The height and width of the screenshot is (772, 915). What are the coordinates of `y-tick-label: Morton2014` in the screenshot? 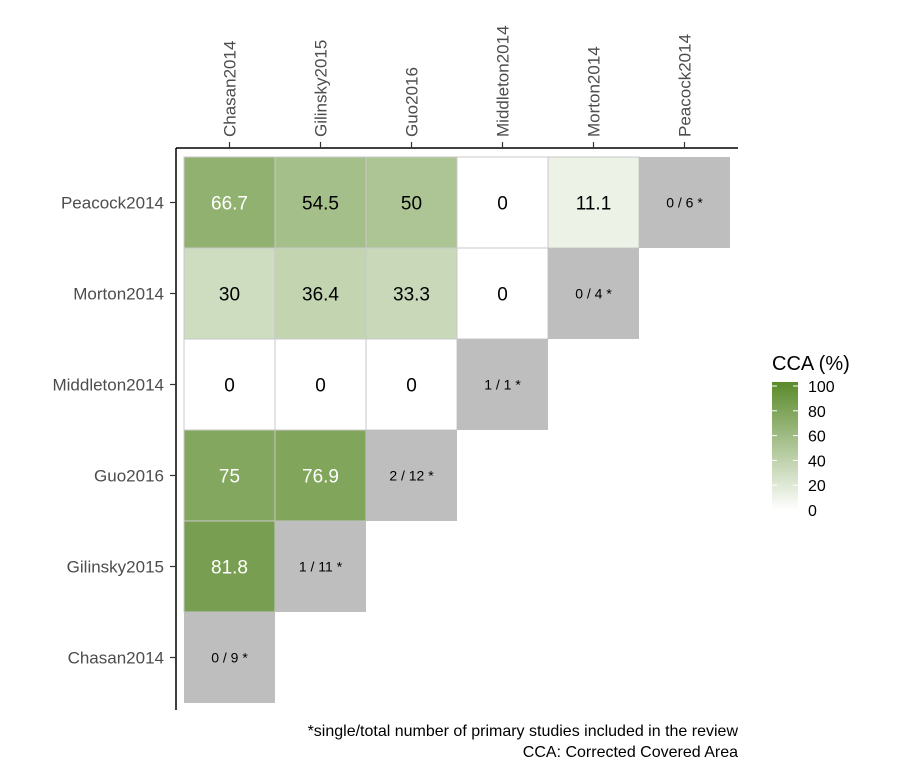 It's located at (118, 294).